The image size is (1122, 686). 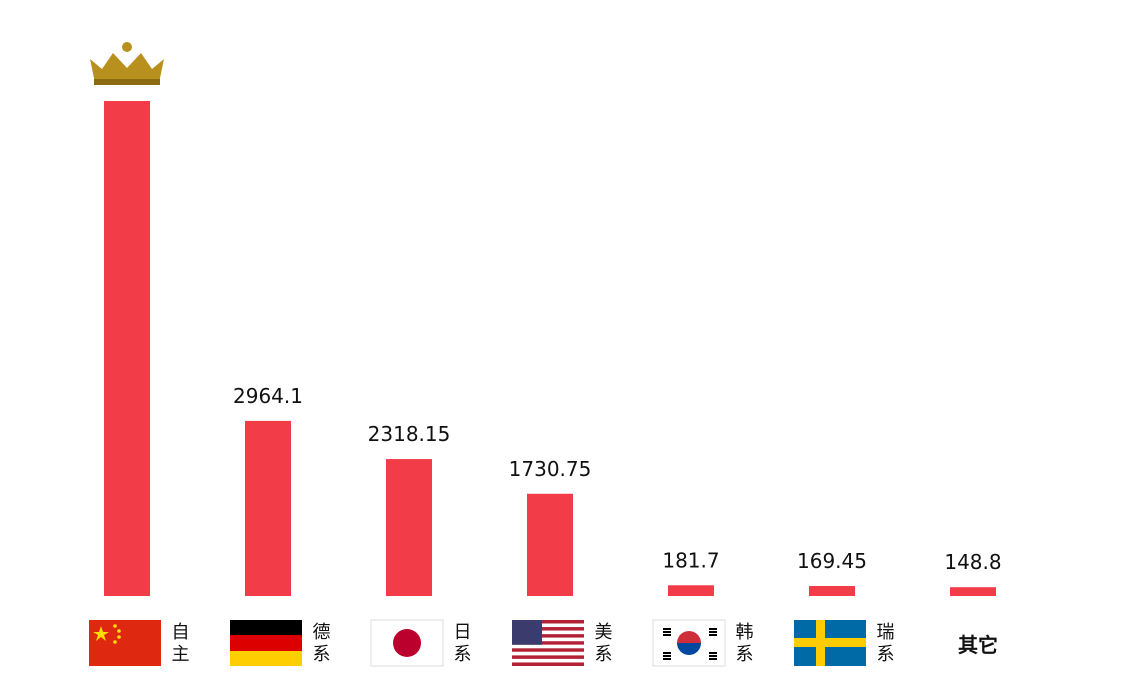 I want to click on value-label: 2964.1, so click(x=268, y=396).